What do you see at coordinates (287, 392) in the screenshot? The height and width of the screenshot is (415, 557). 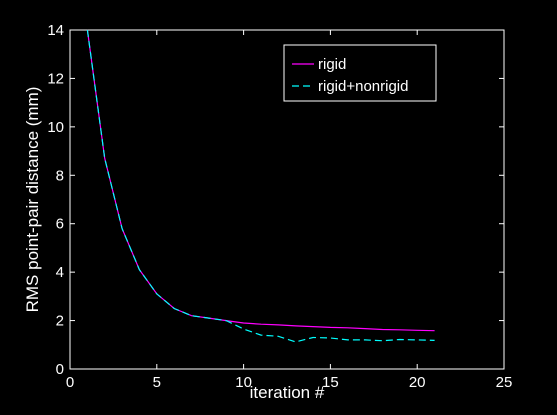 I see `x-axis-label: iteration #` at bounding box center [287, 392].